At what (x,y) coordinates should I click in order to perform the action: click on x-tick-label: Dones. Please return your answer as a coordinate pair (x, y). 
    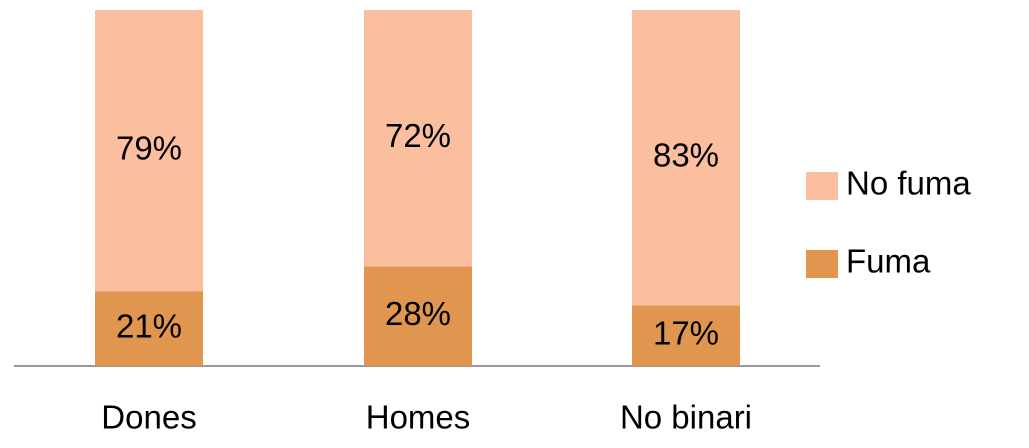
    Looking at the image, I should click on (148, 417).